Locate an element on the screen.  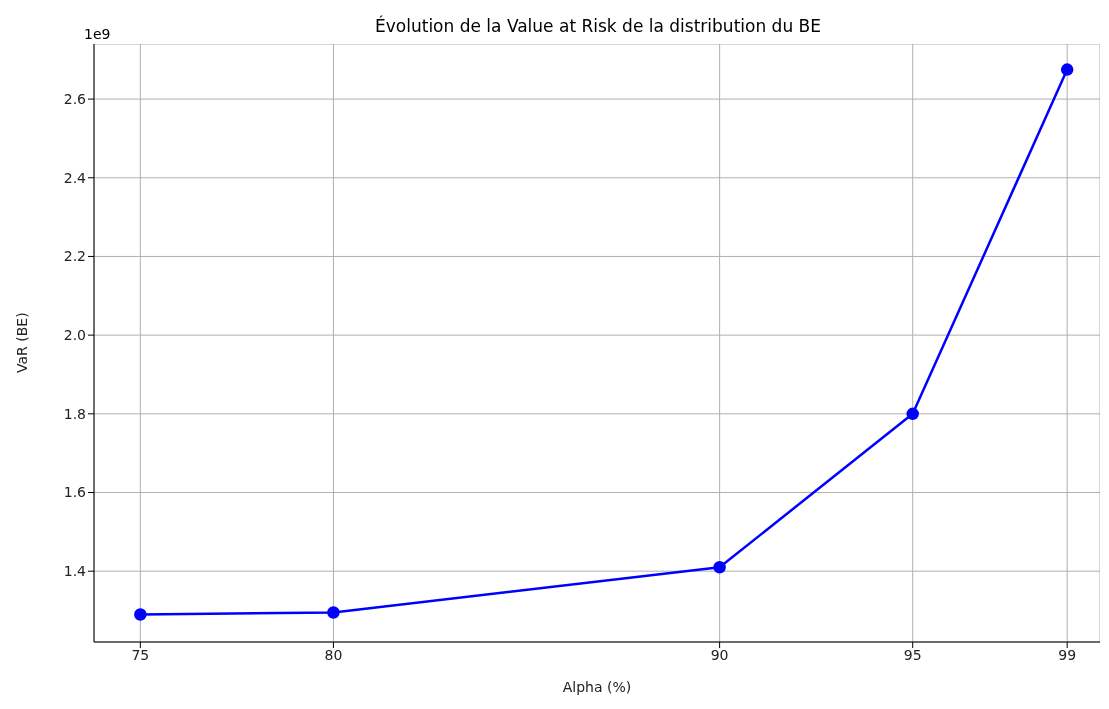
chart-title: Évolution de la Value at Risk de la distribution du BE is located at coordinates (598, 26).